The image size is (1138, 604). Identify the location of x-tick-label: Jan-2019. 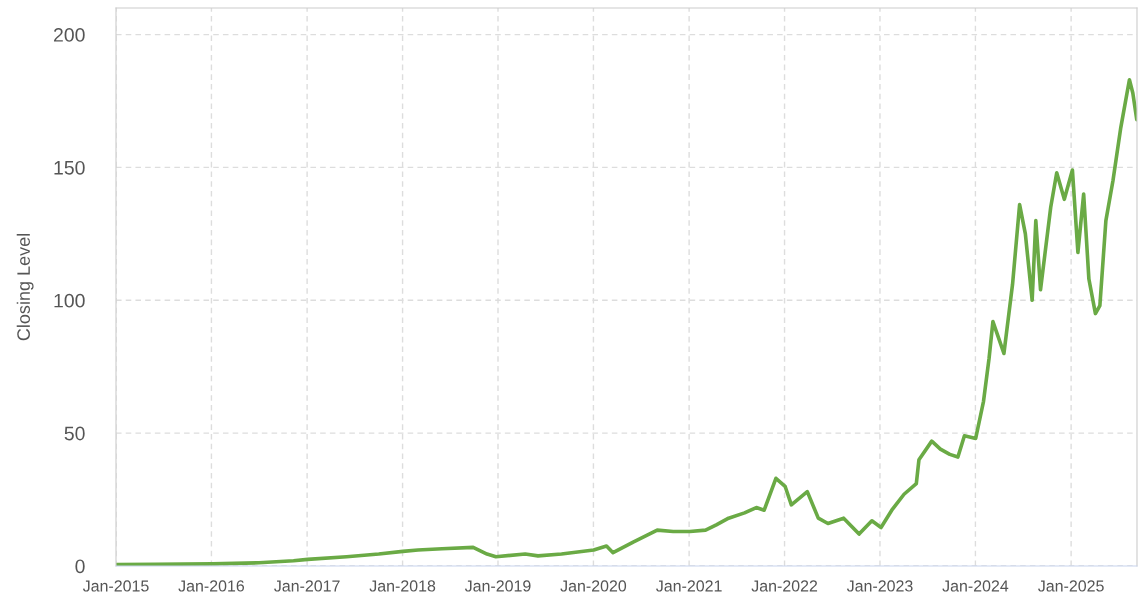
(497, 586).